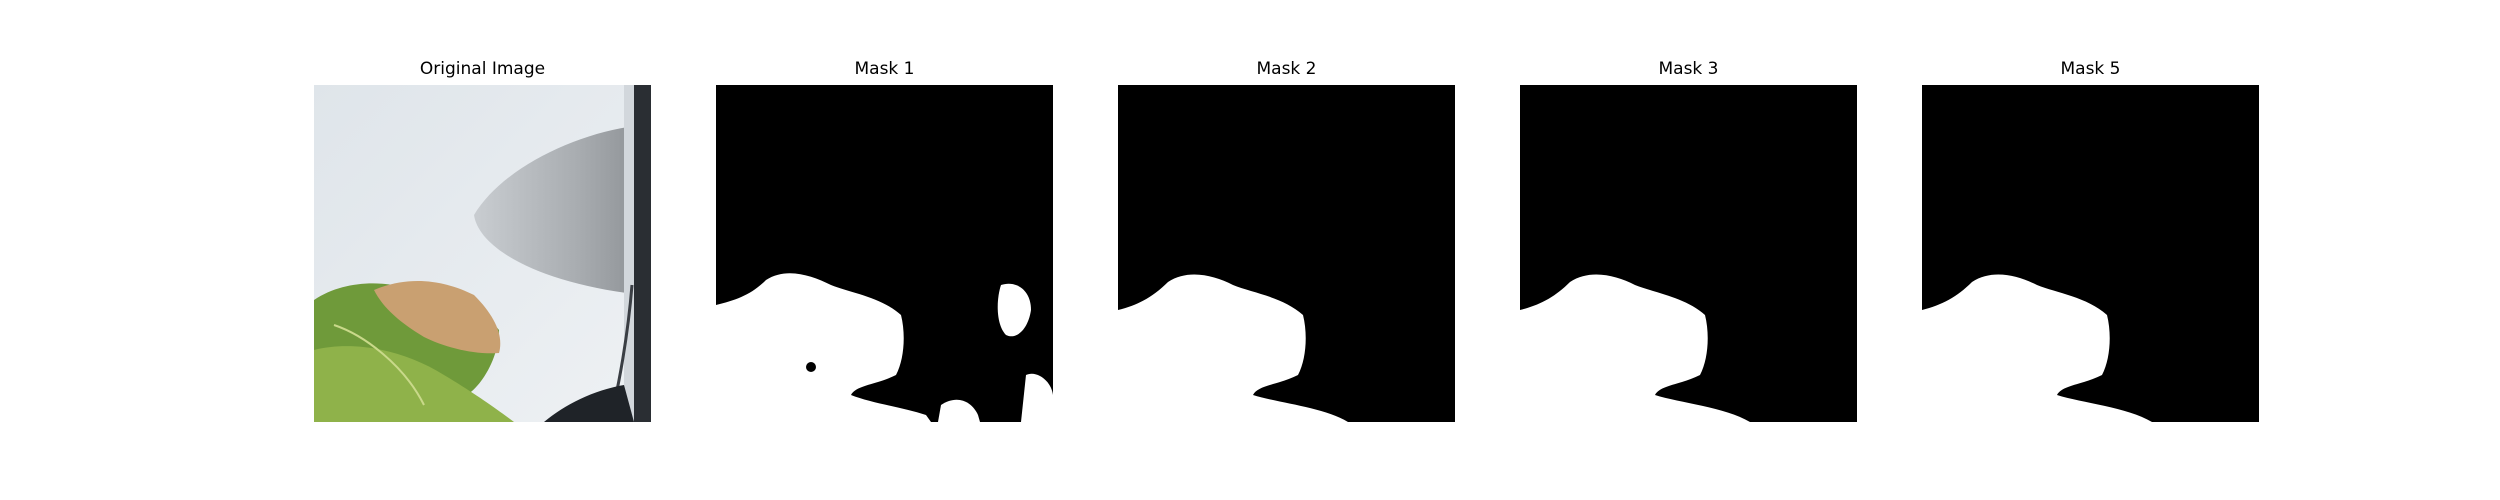  What do you see at coordinates (1037, 397) in the screenshot?
I see `mask-region-corner` at bounding box center [1037, 397].